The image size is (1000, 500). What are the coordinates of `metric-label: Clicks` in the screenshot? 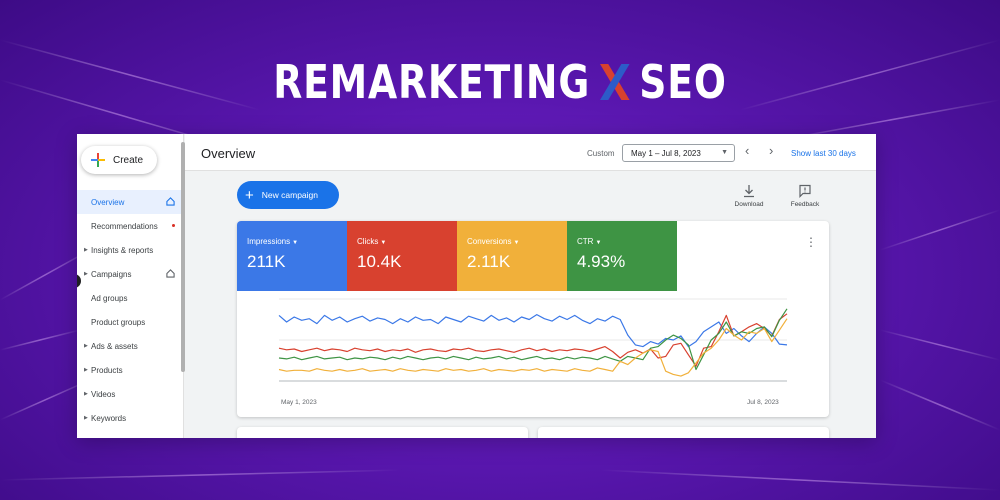 It's located at (368, 241).